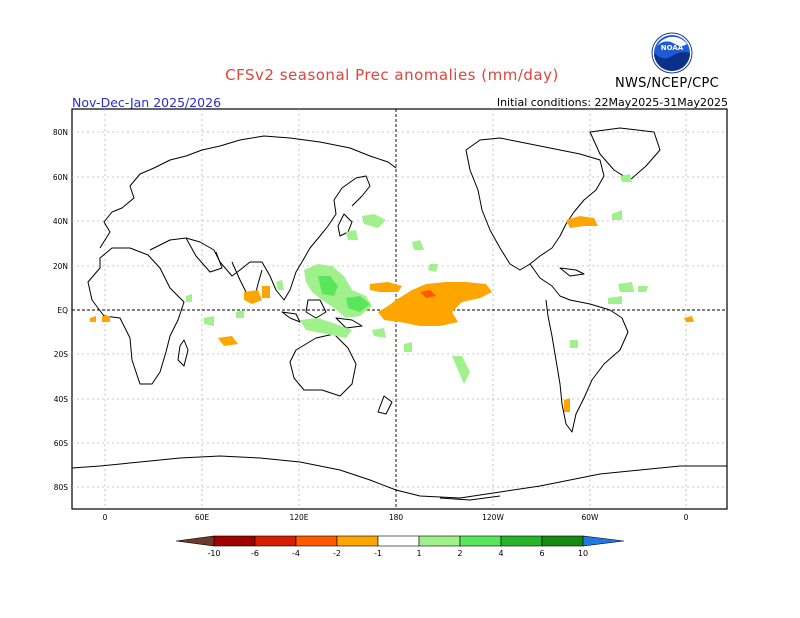 This screenshot has height=618, width=800. I want to click on lat-label: 60N, so click(60, 177).